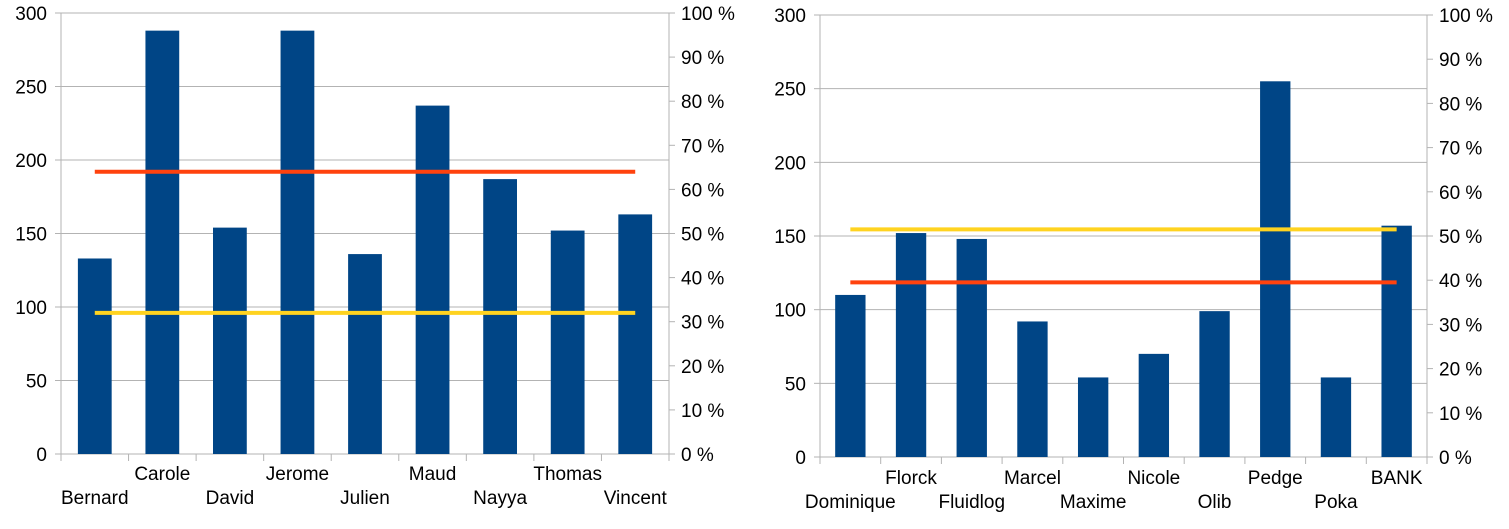  Describe the element at coordinates (433, 474) in the screenshot. I see `x-tick-label: Maud` at that location.